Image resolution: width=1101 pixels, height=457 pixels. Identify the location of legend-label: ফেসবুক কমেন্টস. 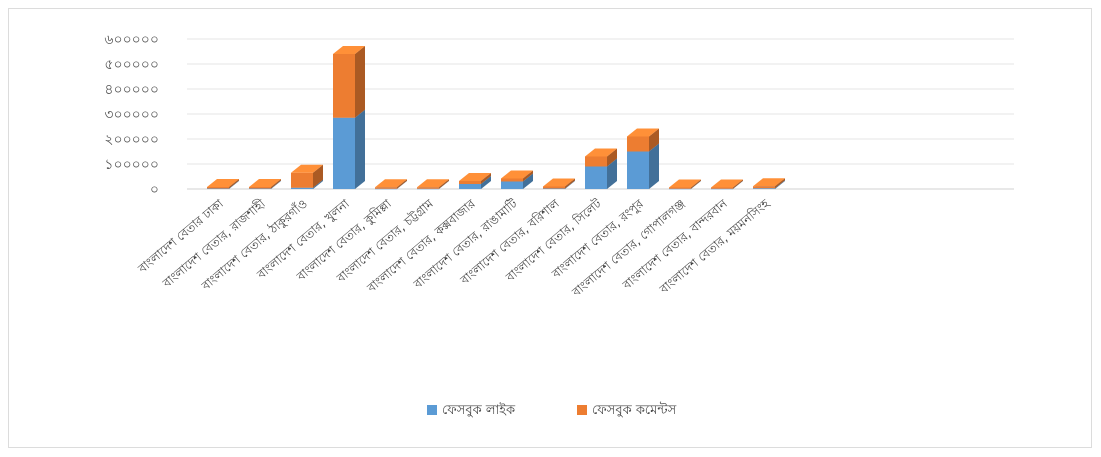
(634, 410).